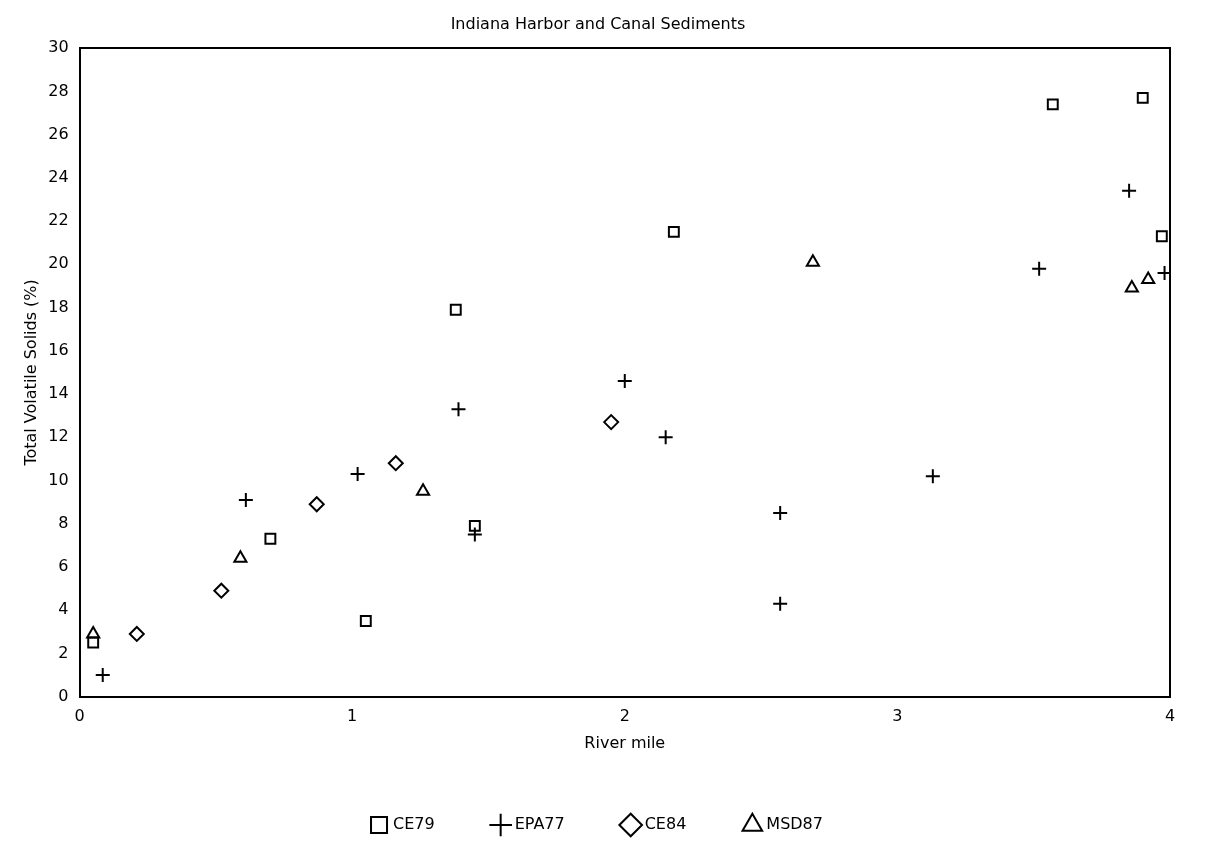  I want to click on x-tick-label: 4, so click(1170, 716).